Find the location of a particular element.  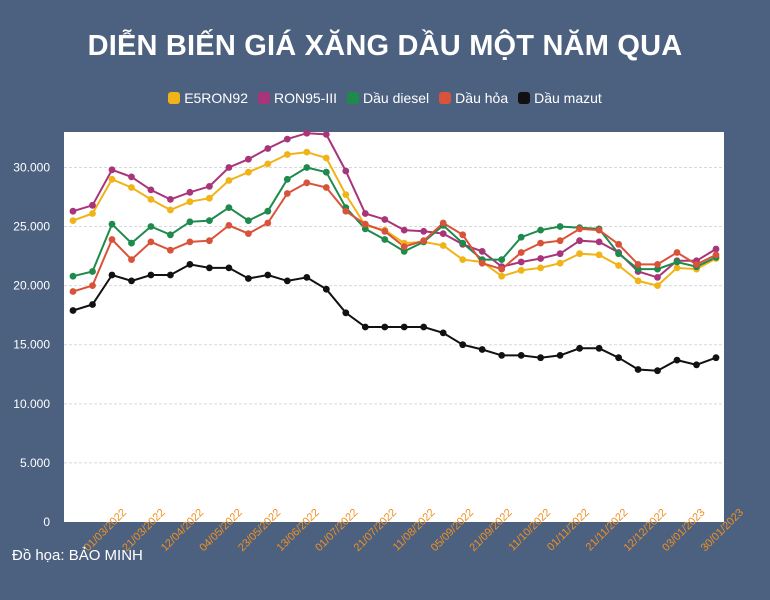

y-tick-label: 0 is located at coordinates (46, 522).